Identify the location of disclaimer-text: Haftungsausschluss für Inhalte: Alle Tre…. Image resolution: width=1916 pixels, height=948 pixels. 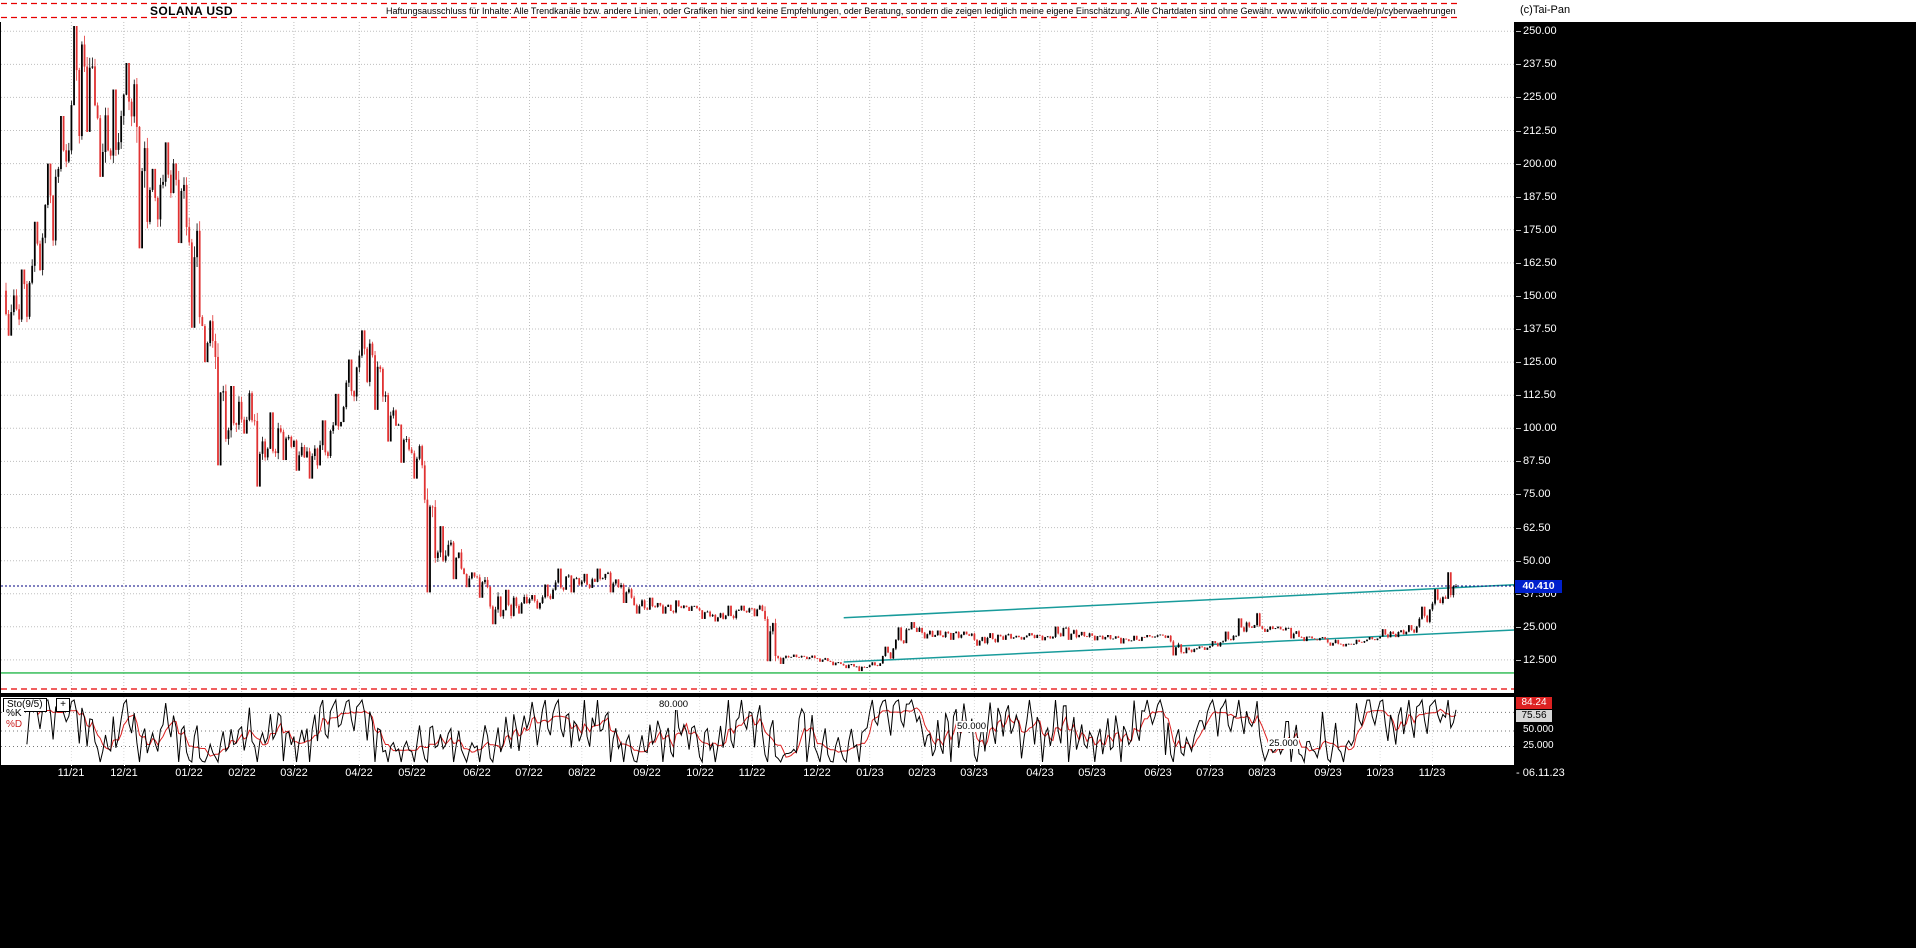
(921, 11).